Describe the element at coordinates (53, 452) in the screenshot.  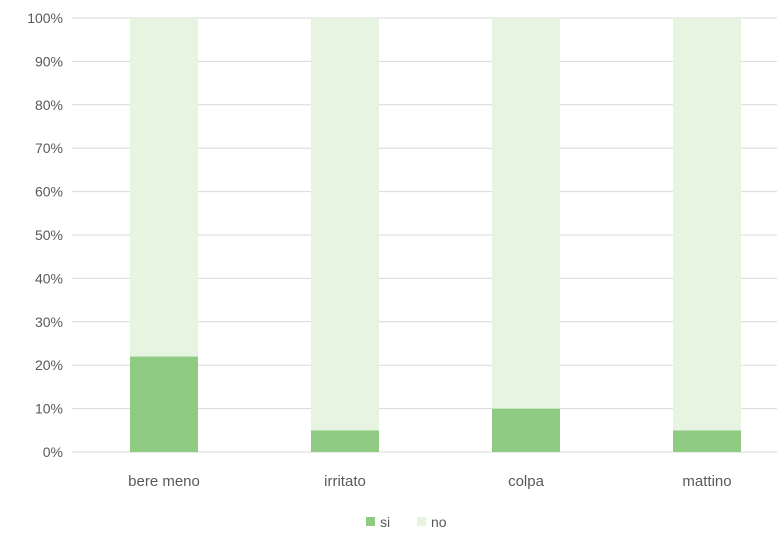
I see `y-tick-label: 0%` at that location.